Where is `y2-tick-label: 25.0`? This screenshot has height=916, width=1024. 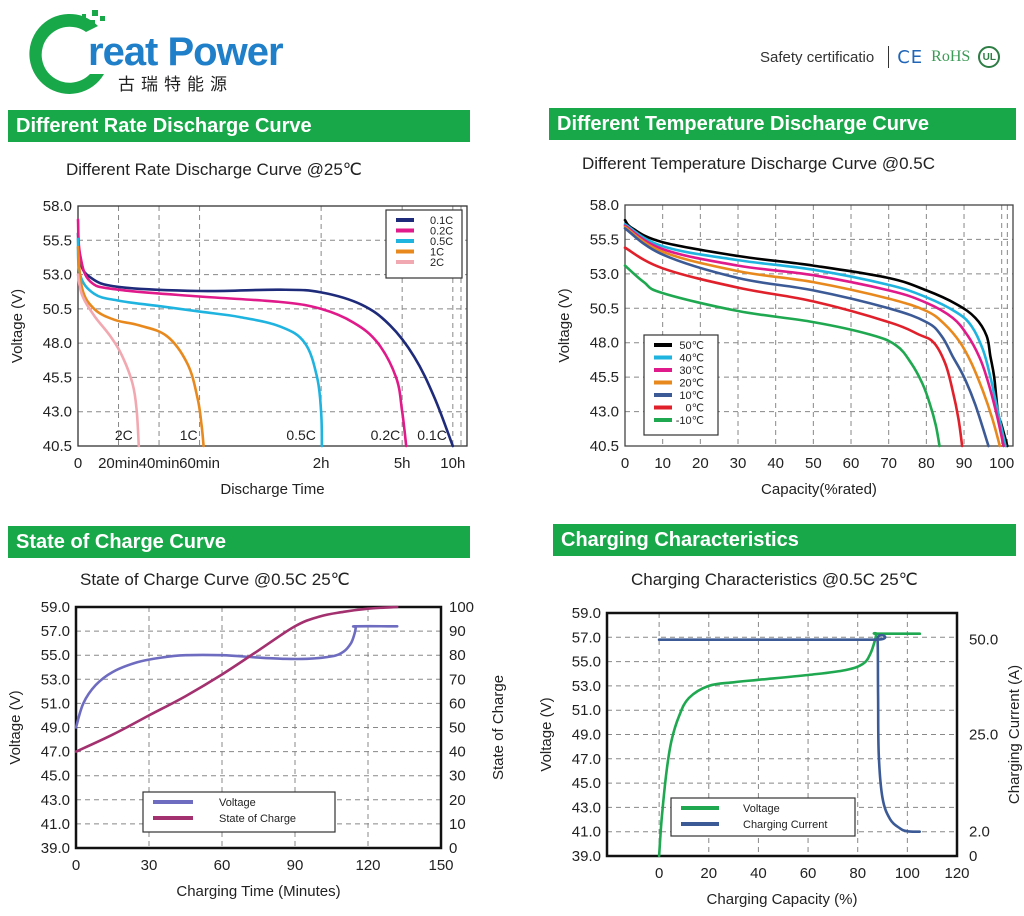
y2-tick-label: 25.0 is located at coordinates (983, 735).